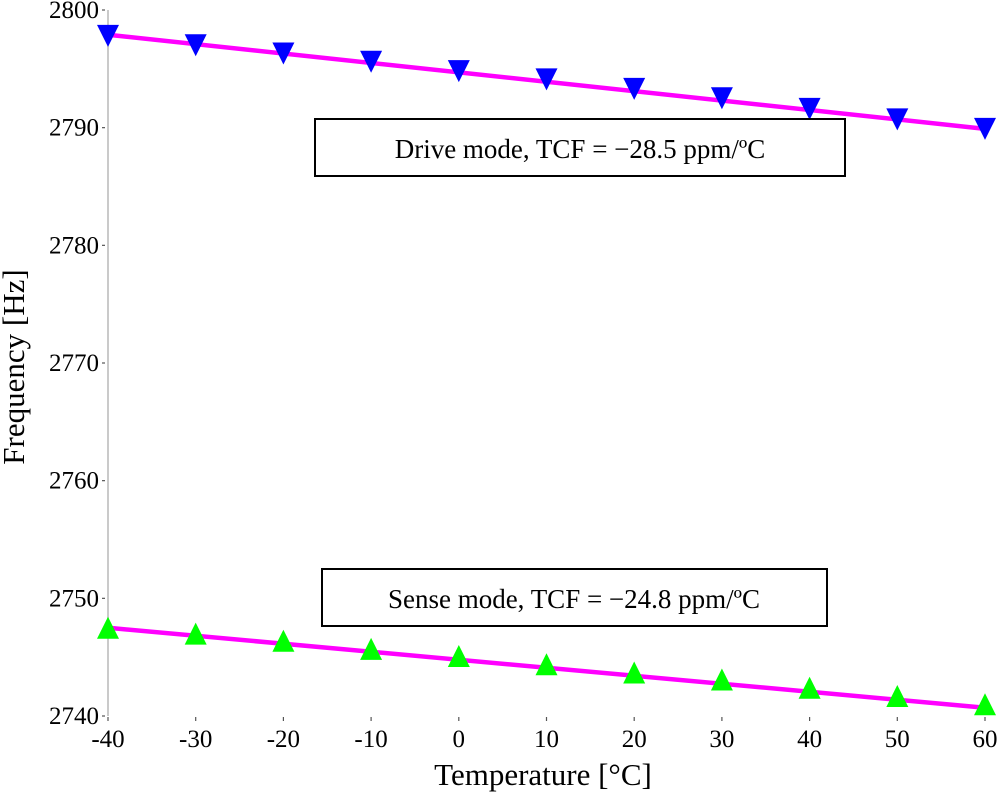 This screenshot has width=1000, height=794. I want to click on sense-mode-annotation: Sense mode, TCF = −24.8 ppm/ºC, so click(574, 597).